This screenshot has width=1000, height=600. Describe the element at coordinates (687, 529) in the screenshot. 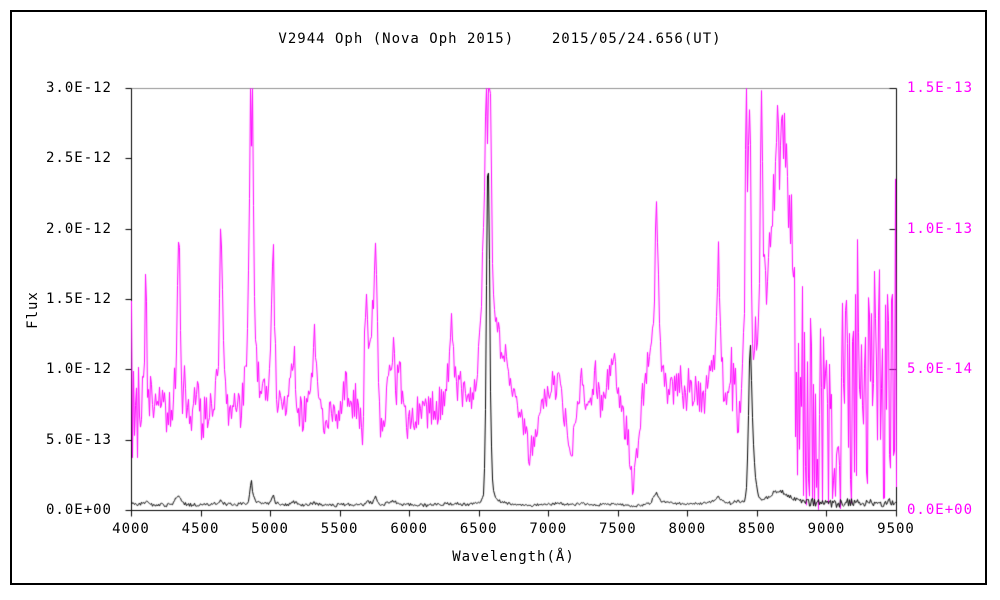

I see `x-axis-tick-label: 8000` at that location.